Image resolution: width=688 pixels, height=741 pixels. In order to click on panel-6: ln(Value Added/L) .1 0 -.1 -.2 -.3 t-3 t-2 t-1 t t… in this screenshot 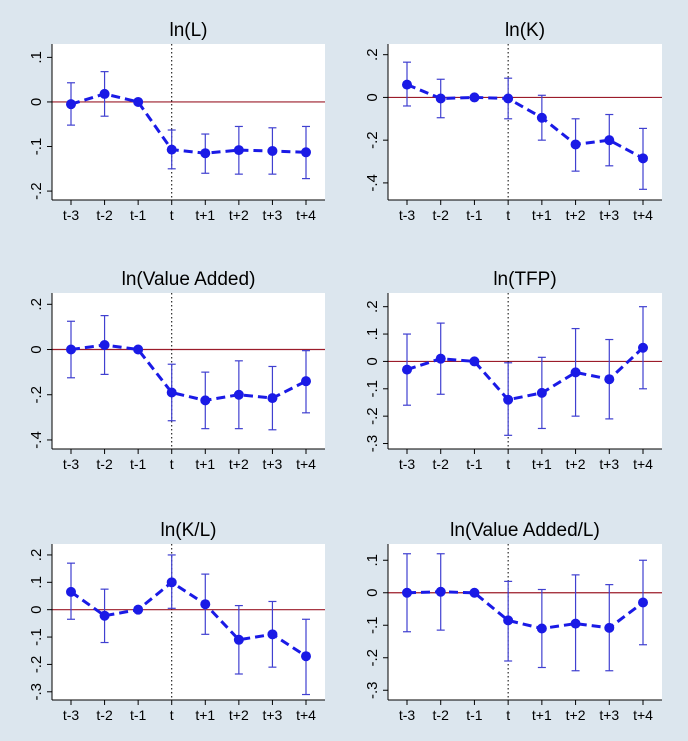, I will do `click(513, 621)`.